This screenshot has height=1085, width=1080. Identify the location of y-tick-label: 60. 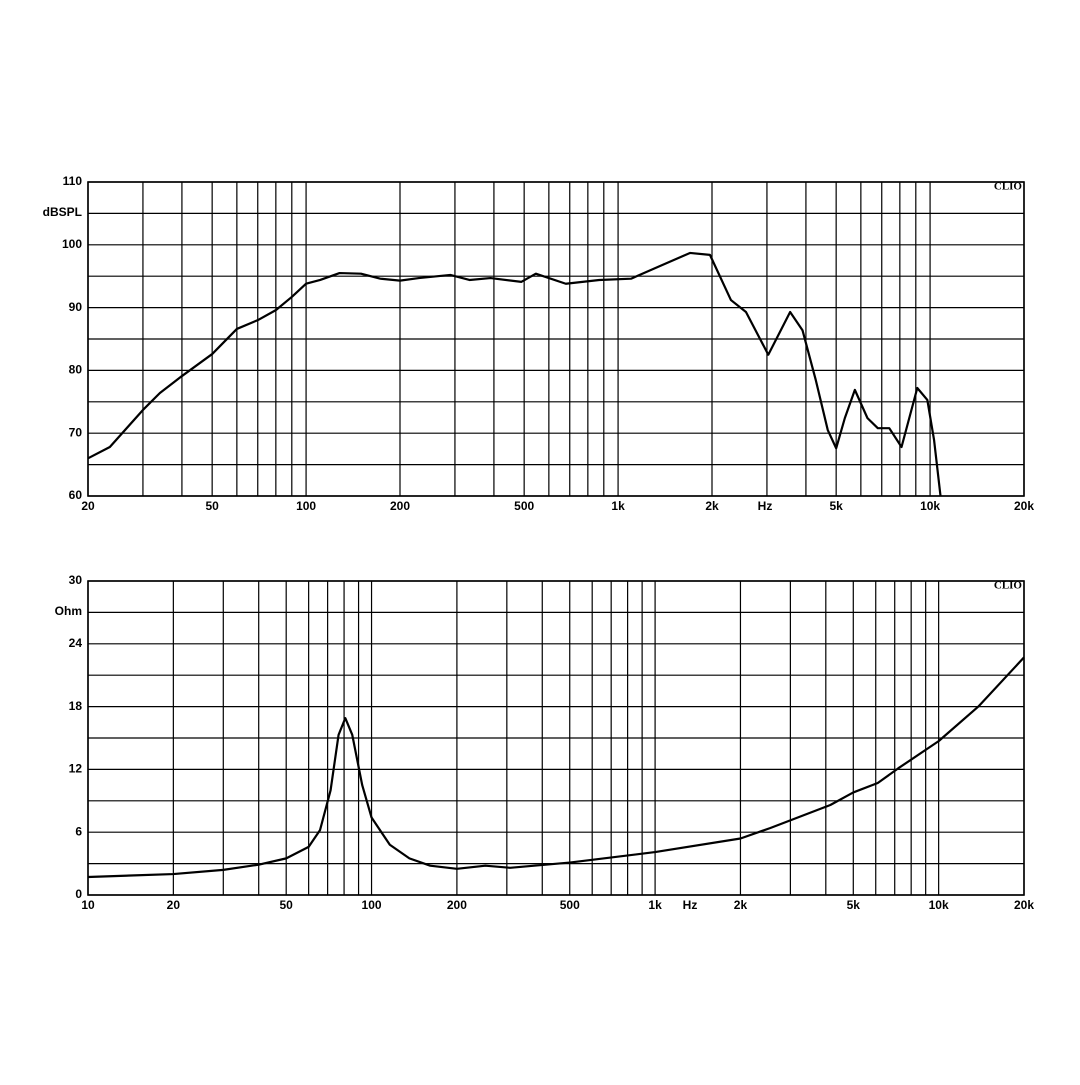
(76, 495).